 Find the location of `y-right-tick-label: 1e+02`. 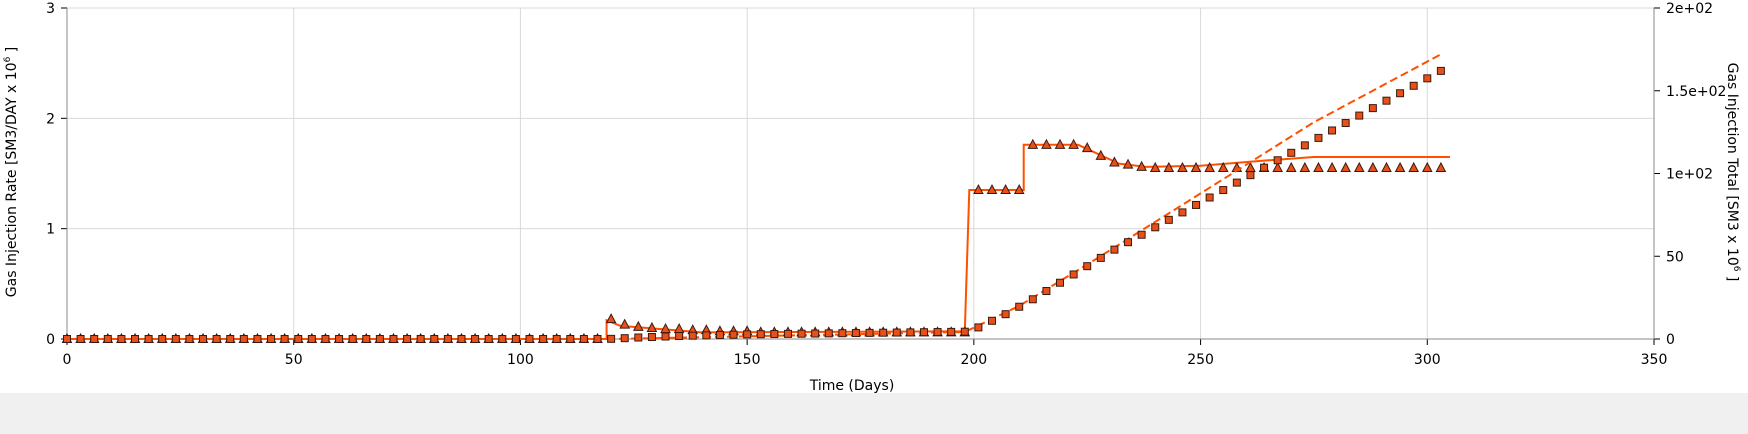

y-right-tick-label: 1e+02 is located at coordinates (1689, 175).